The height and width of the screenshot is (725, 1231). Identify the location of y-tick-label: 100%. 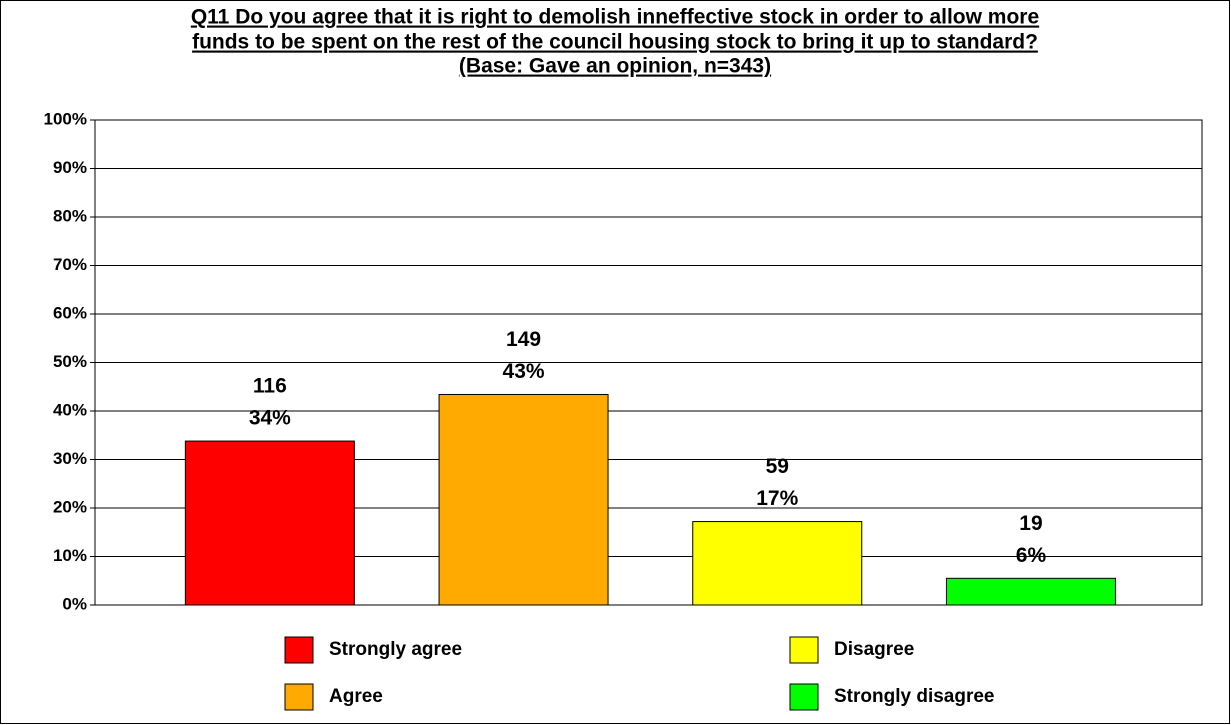
(65, 118).